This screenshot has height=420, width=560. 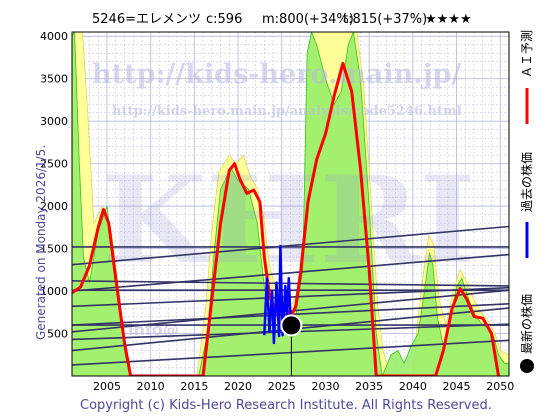 I want to click on header-mid-price: m:800(+34%), so click(x=308, y=19).